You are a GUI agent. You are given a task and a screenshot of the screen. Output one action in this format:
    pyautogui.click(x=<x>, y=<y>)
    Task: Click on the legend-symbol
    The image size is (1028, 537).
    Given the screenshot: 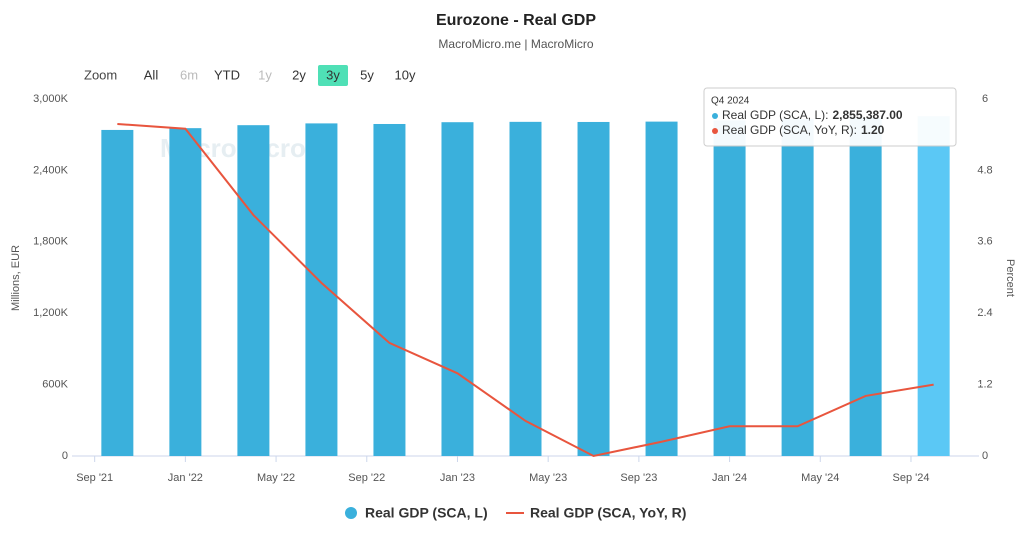 What is the action you would take?
    pyautogui.click(x=351, y=513)
    